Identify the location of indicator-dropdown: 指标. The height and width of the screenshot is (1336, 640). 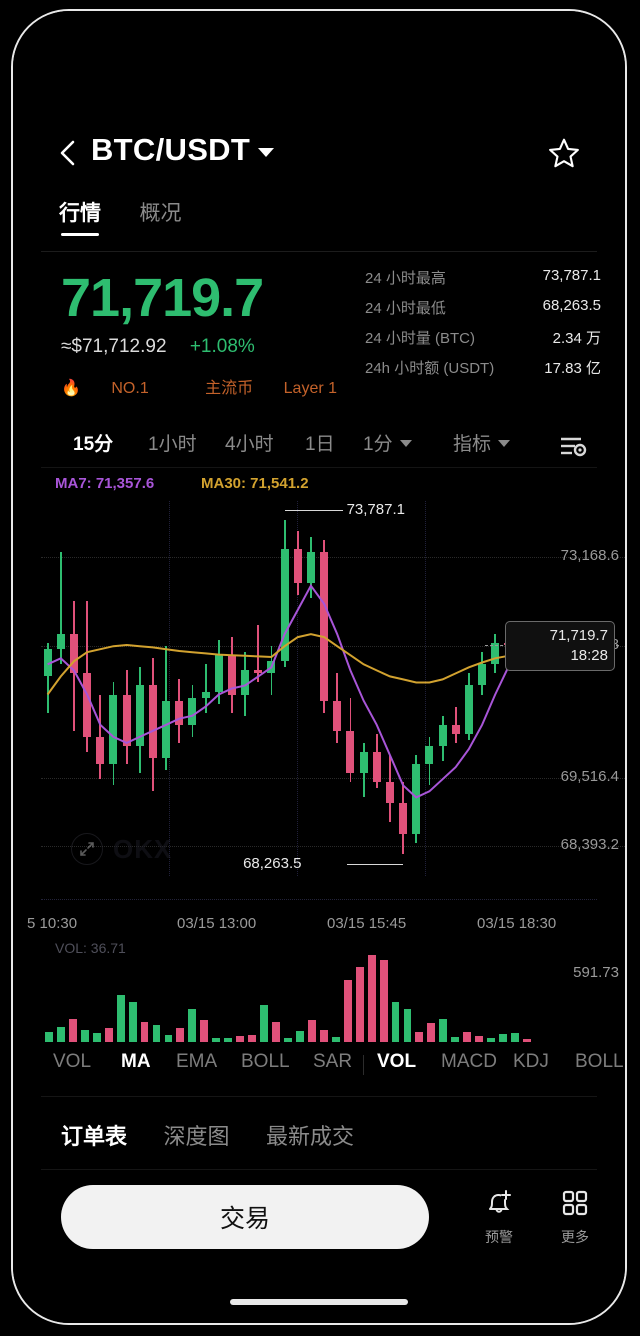
(482, 442).